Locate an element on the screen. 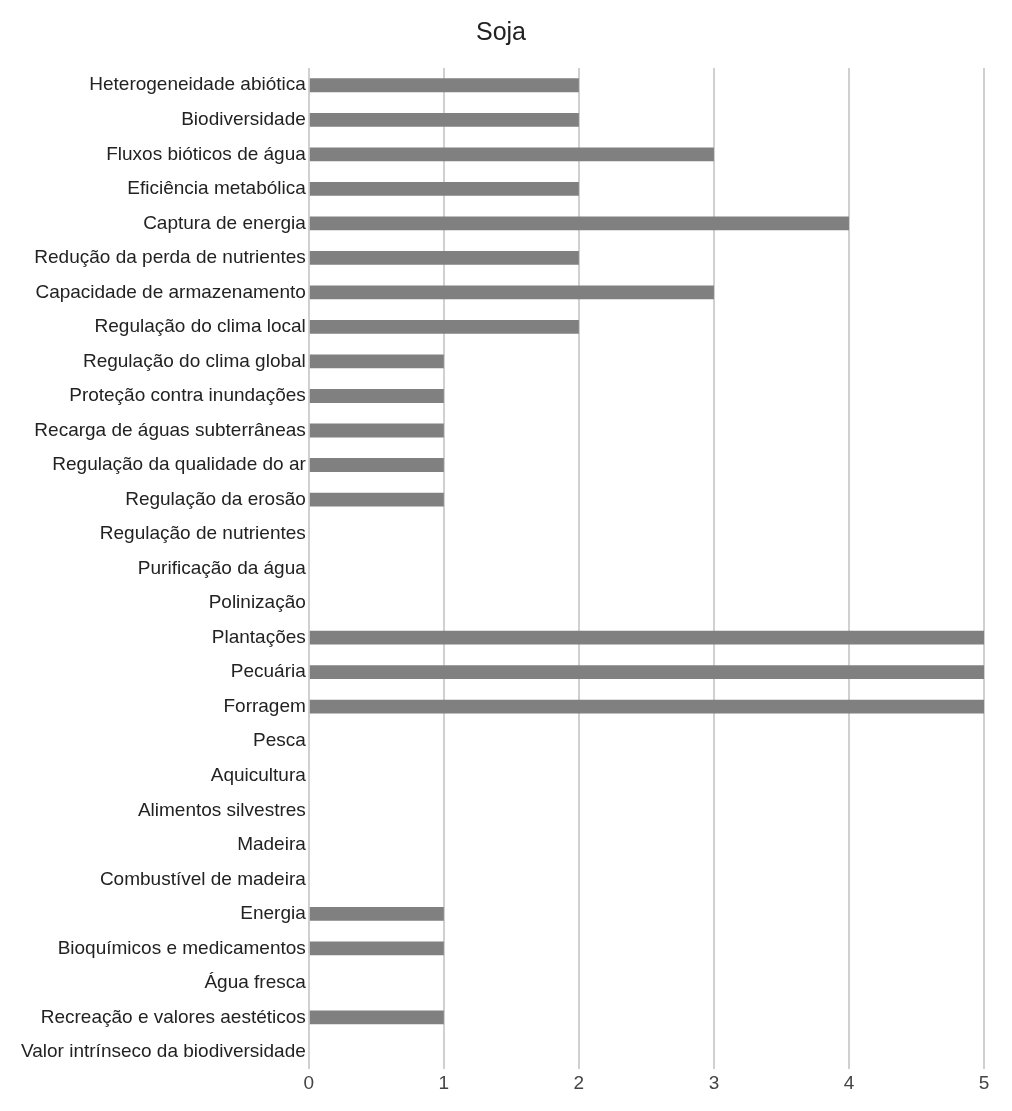 The height and width of the screenshot is (1111, 1012). y-tick-label: Água fresca is located at coordinates (255, 982).